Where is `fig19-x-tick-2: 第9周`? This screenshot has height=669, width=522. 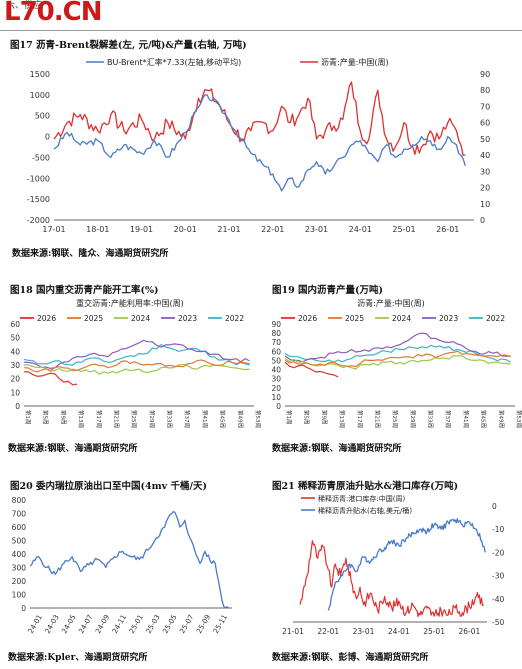 fig19-x-tick-2: 第9周 is located at coordinates (324, 417).